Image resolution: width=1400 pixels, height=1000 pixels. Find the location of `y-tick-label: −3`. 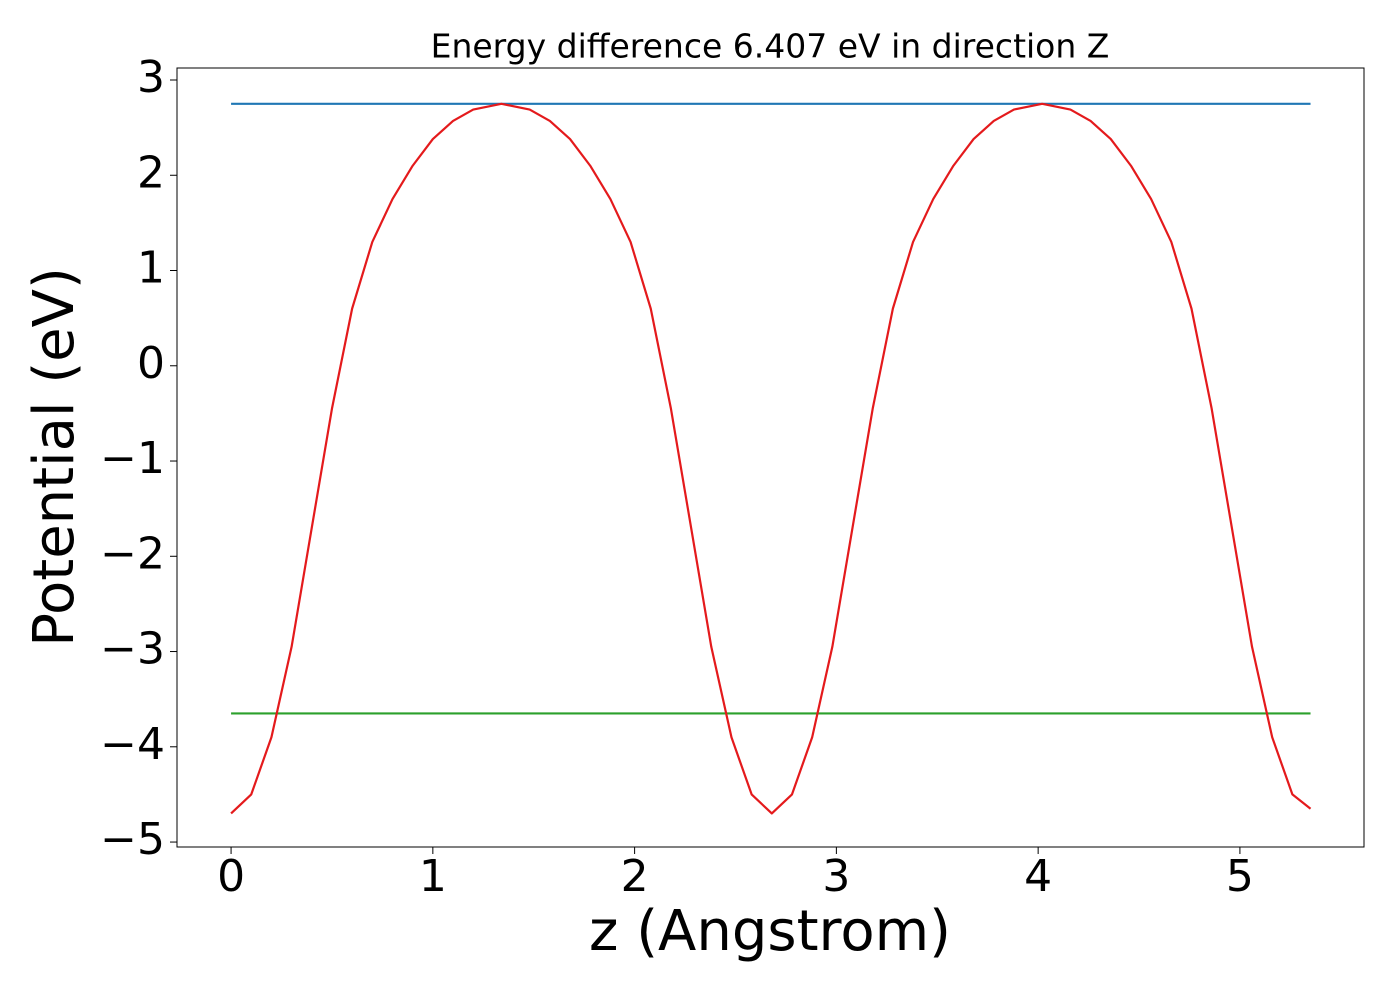

y-tick-label: −3 is located at coordinates (132, 649).